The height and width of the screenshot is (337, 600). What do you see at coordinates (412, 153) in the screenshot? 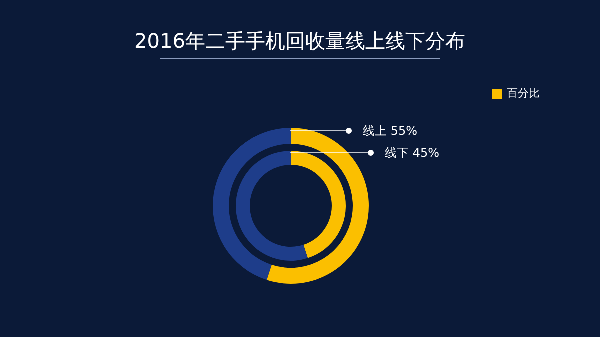
I see `slice-label: 线下 45%` at bounding box center [412, 153].